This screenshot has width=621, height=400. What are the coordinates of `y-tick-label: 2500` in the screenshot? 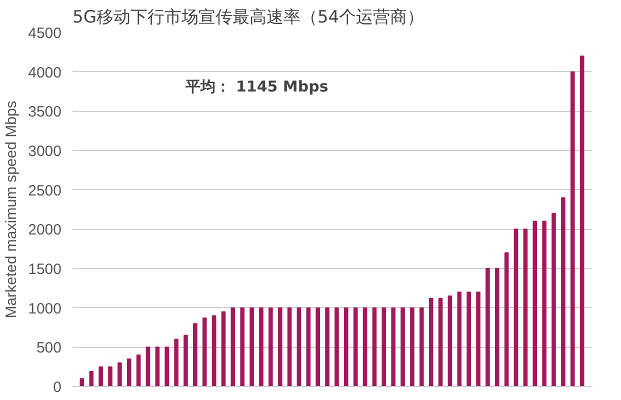 It's located at (45, 191).